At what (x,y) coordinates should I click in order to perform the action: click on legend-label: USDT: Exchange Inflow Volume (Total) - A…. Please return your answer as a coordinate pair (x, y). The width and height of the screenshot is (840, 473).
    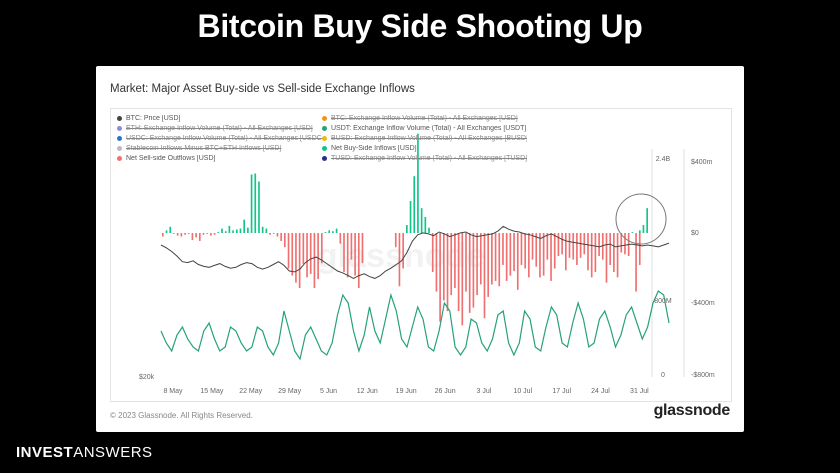
    Looking at the image, I should click on (429, 128).